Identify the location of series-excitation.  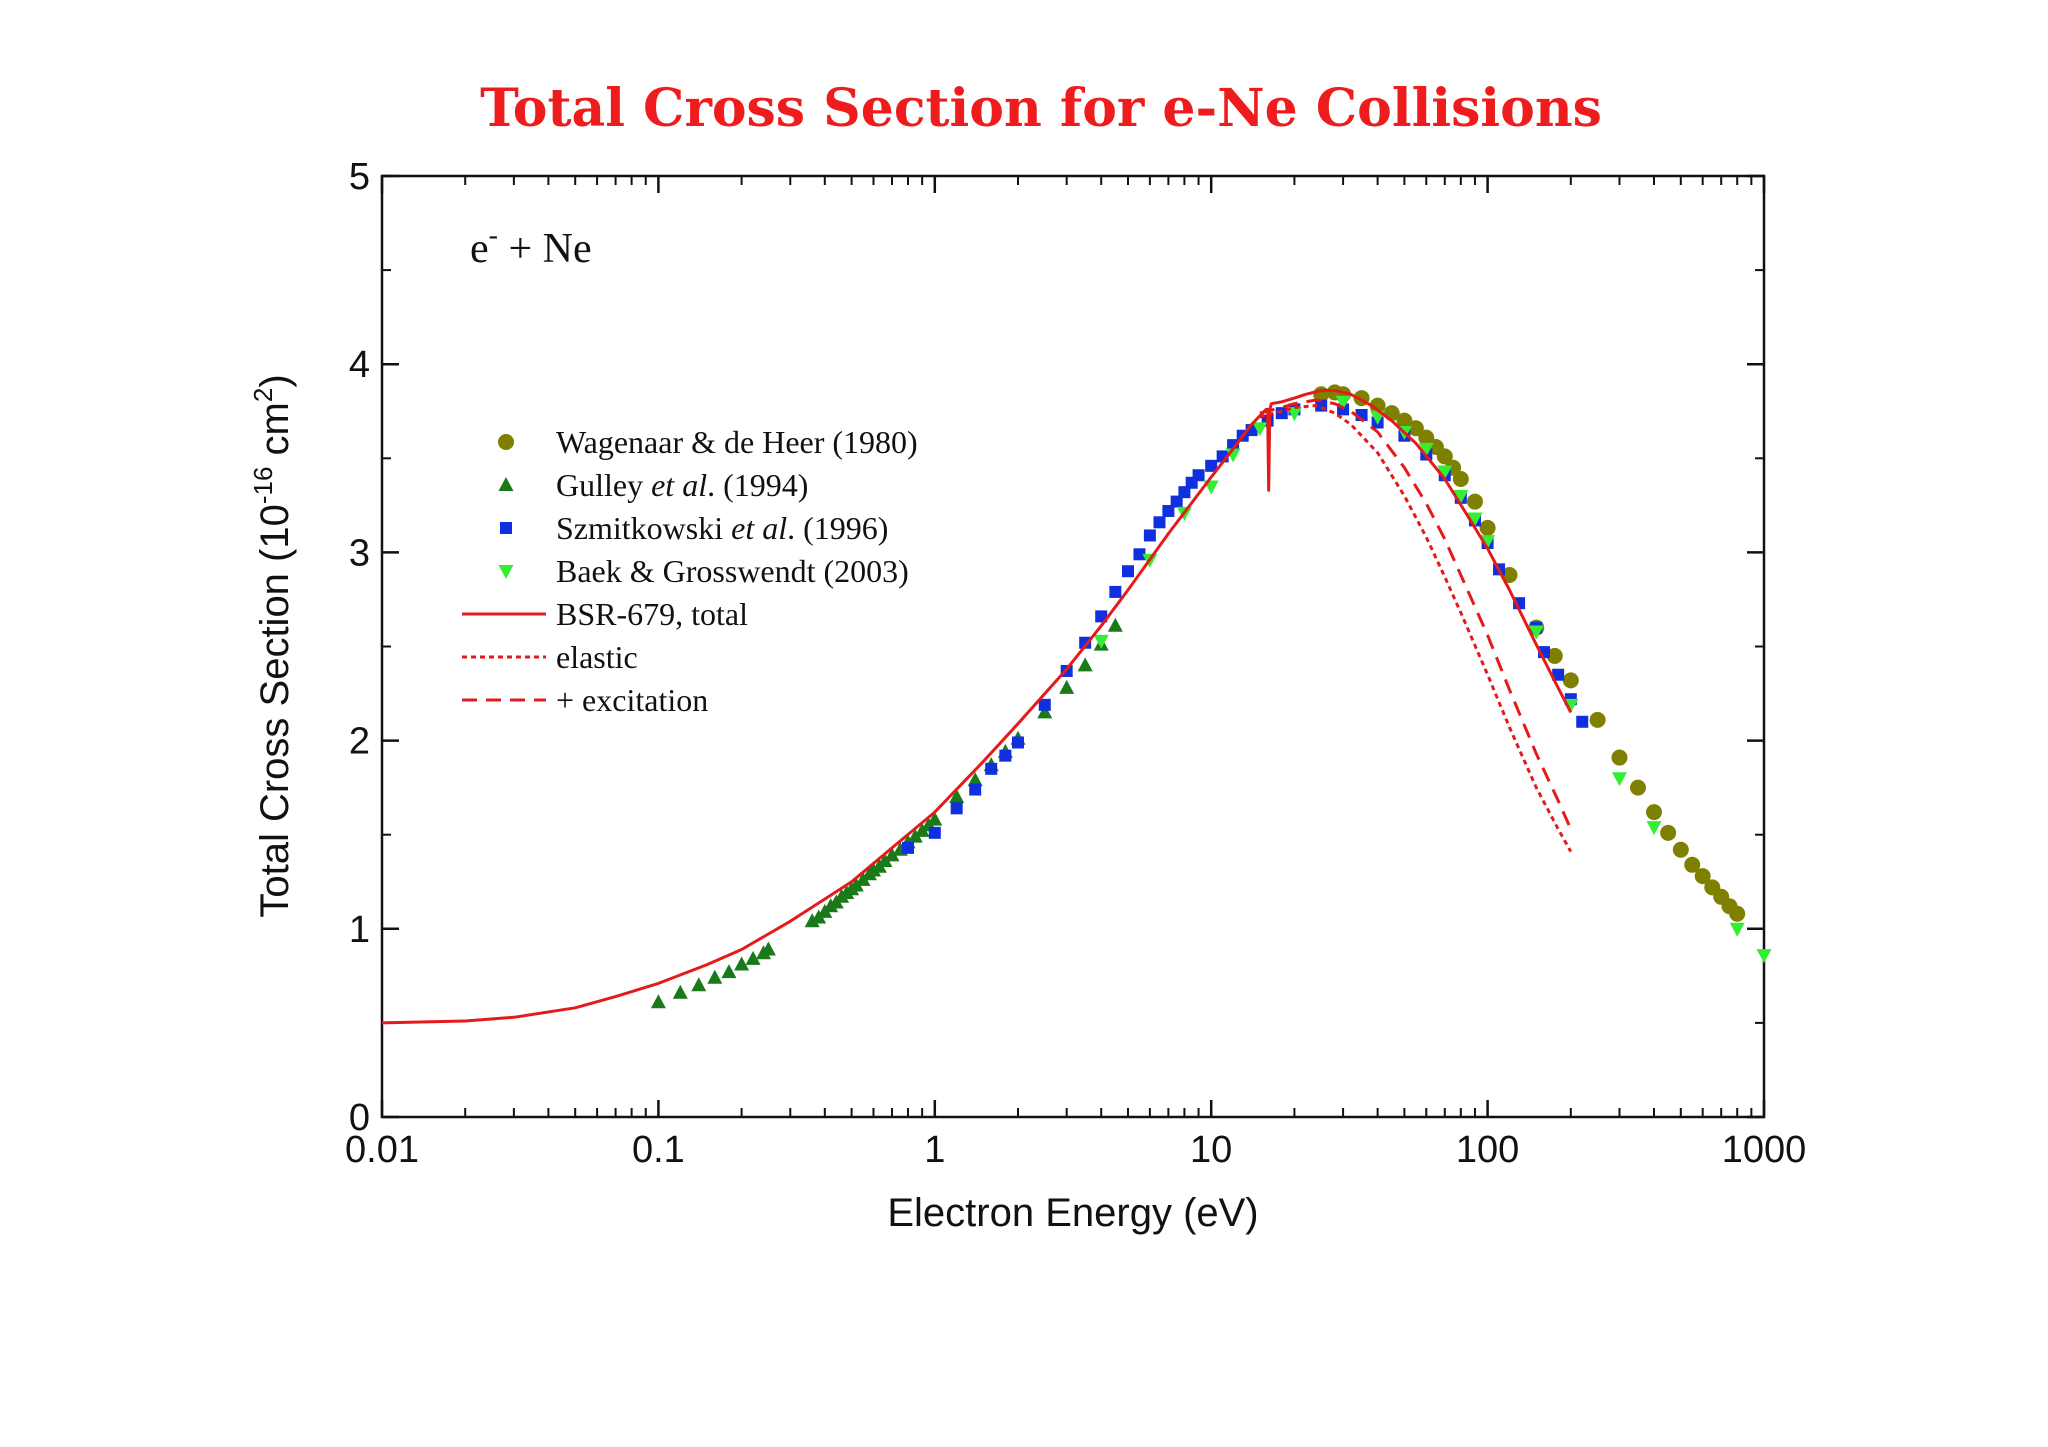
(1416, 614).